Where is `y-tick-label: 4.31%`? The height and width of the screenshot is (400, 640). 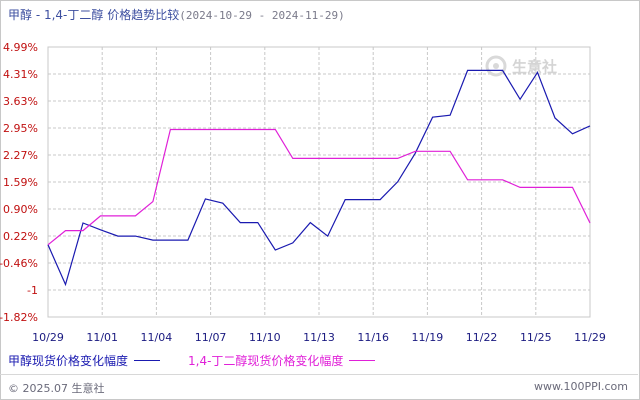 y-tick-label: 4.31% is located at coordinates (20, 74).